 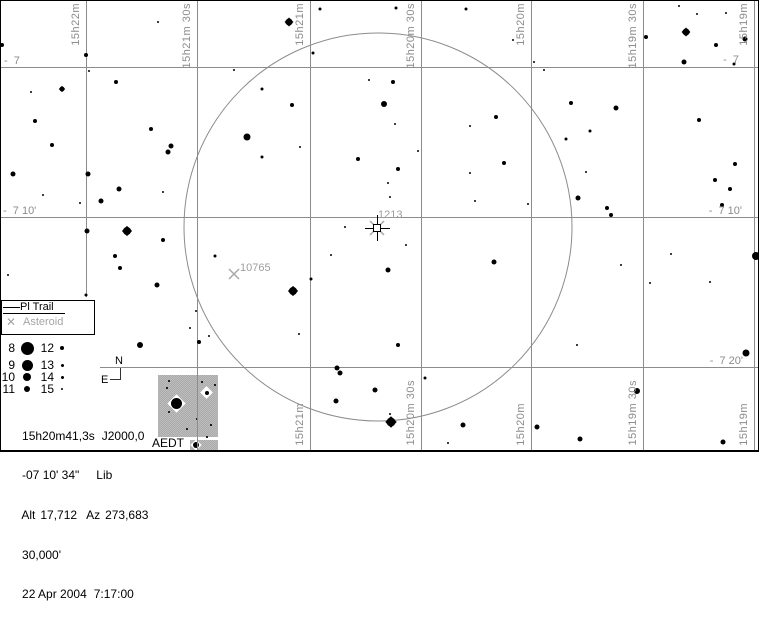 I want to click on status-line-fov: 30,000', so click(x=75, y=549).